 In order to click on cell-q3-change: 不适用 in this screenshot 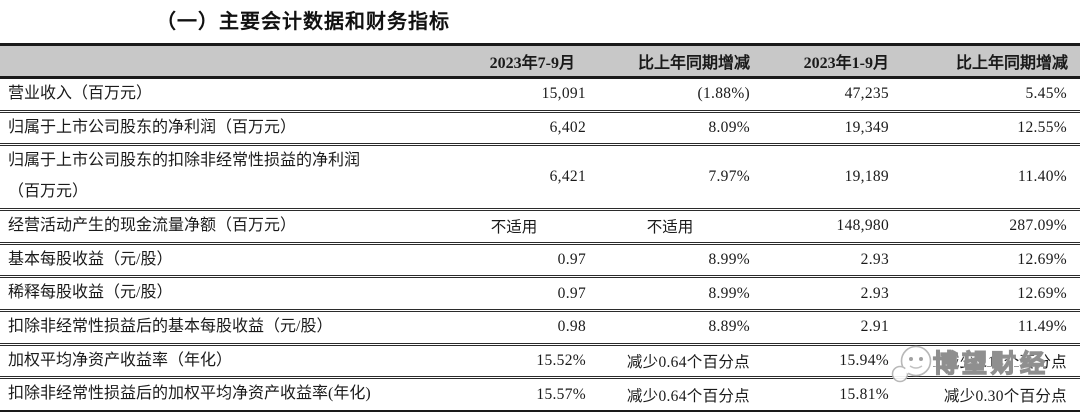, I will do `click(670, 228)`.